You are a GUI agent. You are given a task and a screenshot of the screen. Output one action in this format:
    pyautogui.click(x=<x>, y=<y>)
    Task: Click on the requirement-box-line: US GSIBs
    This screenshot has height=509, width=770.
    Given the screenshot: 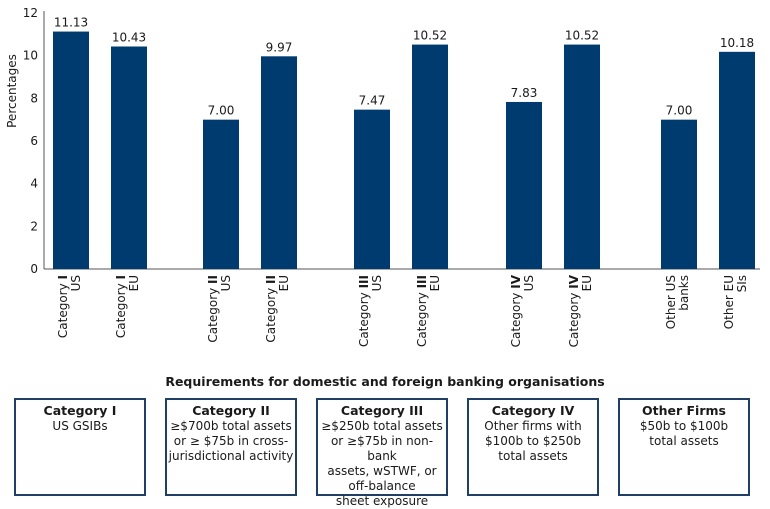 What is the action you would take?
    pyautogui.click(x=80, y=426)
    